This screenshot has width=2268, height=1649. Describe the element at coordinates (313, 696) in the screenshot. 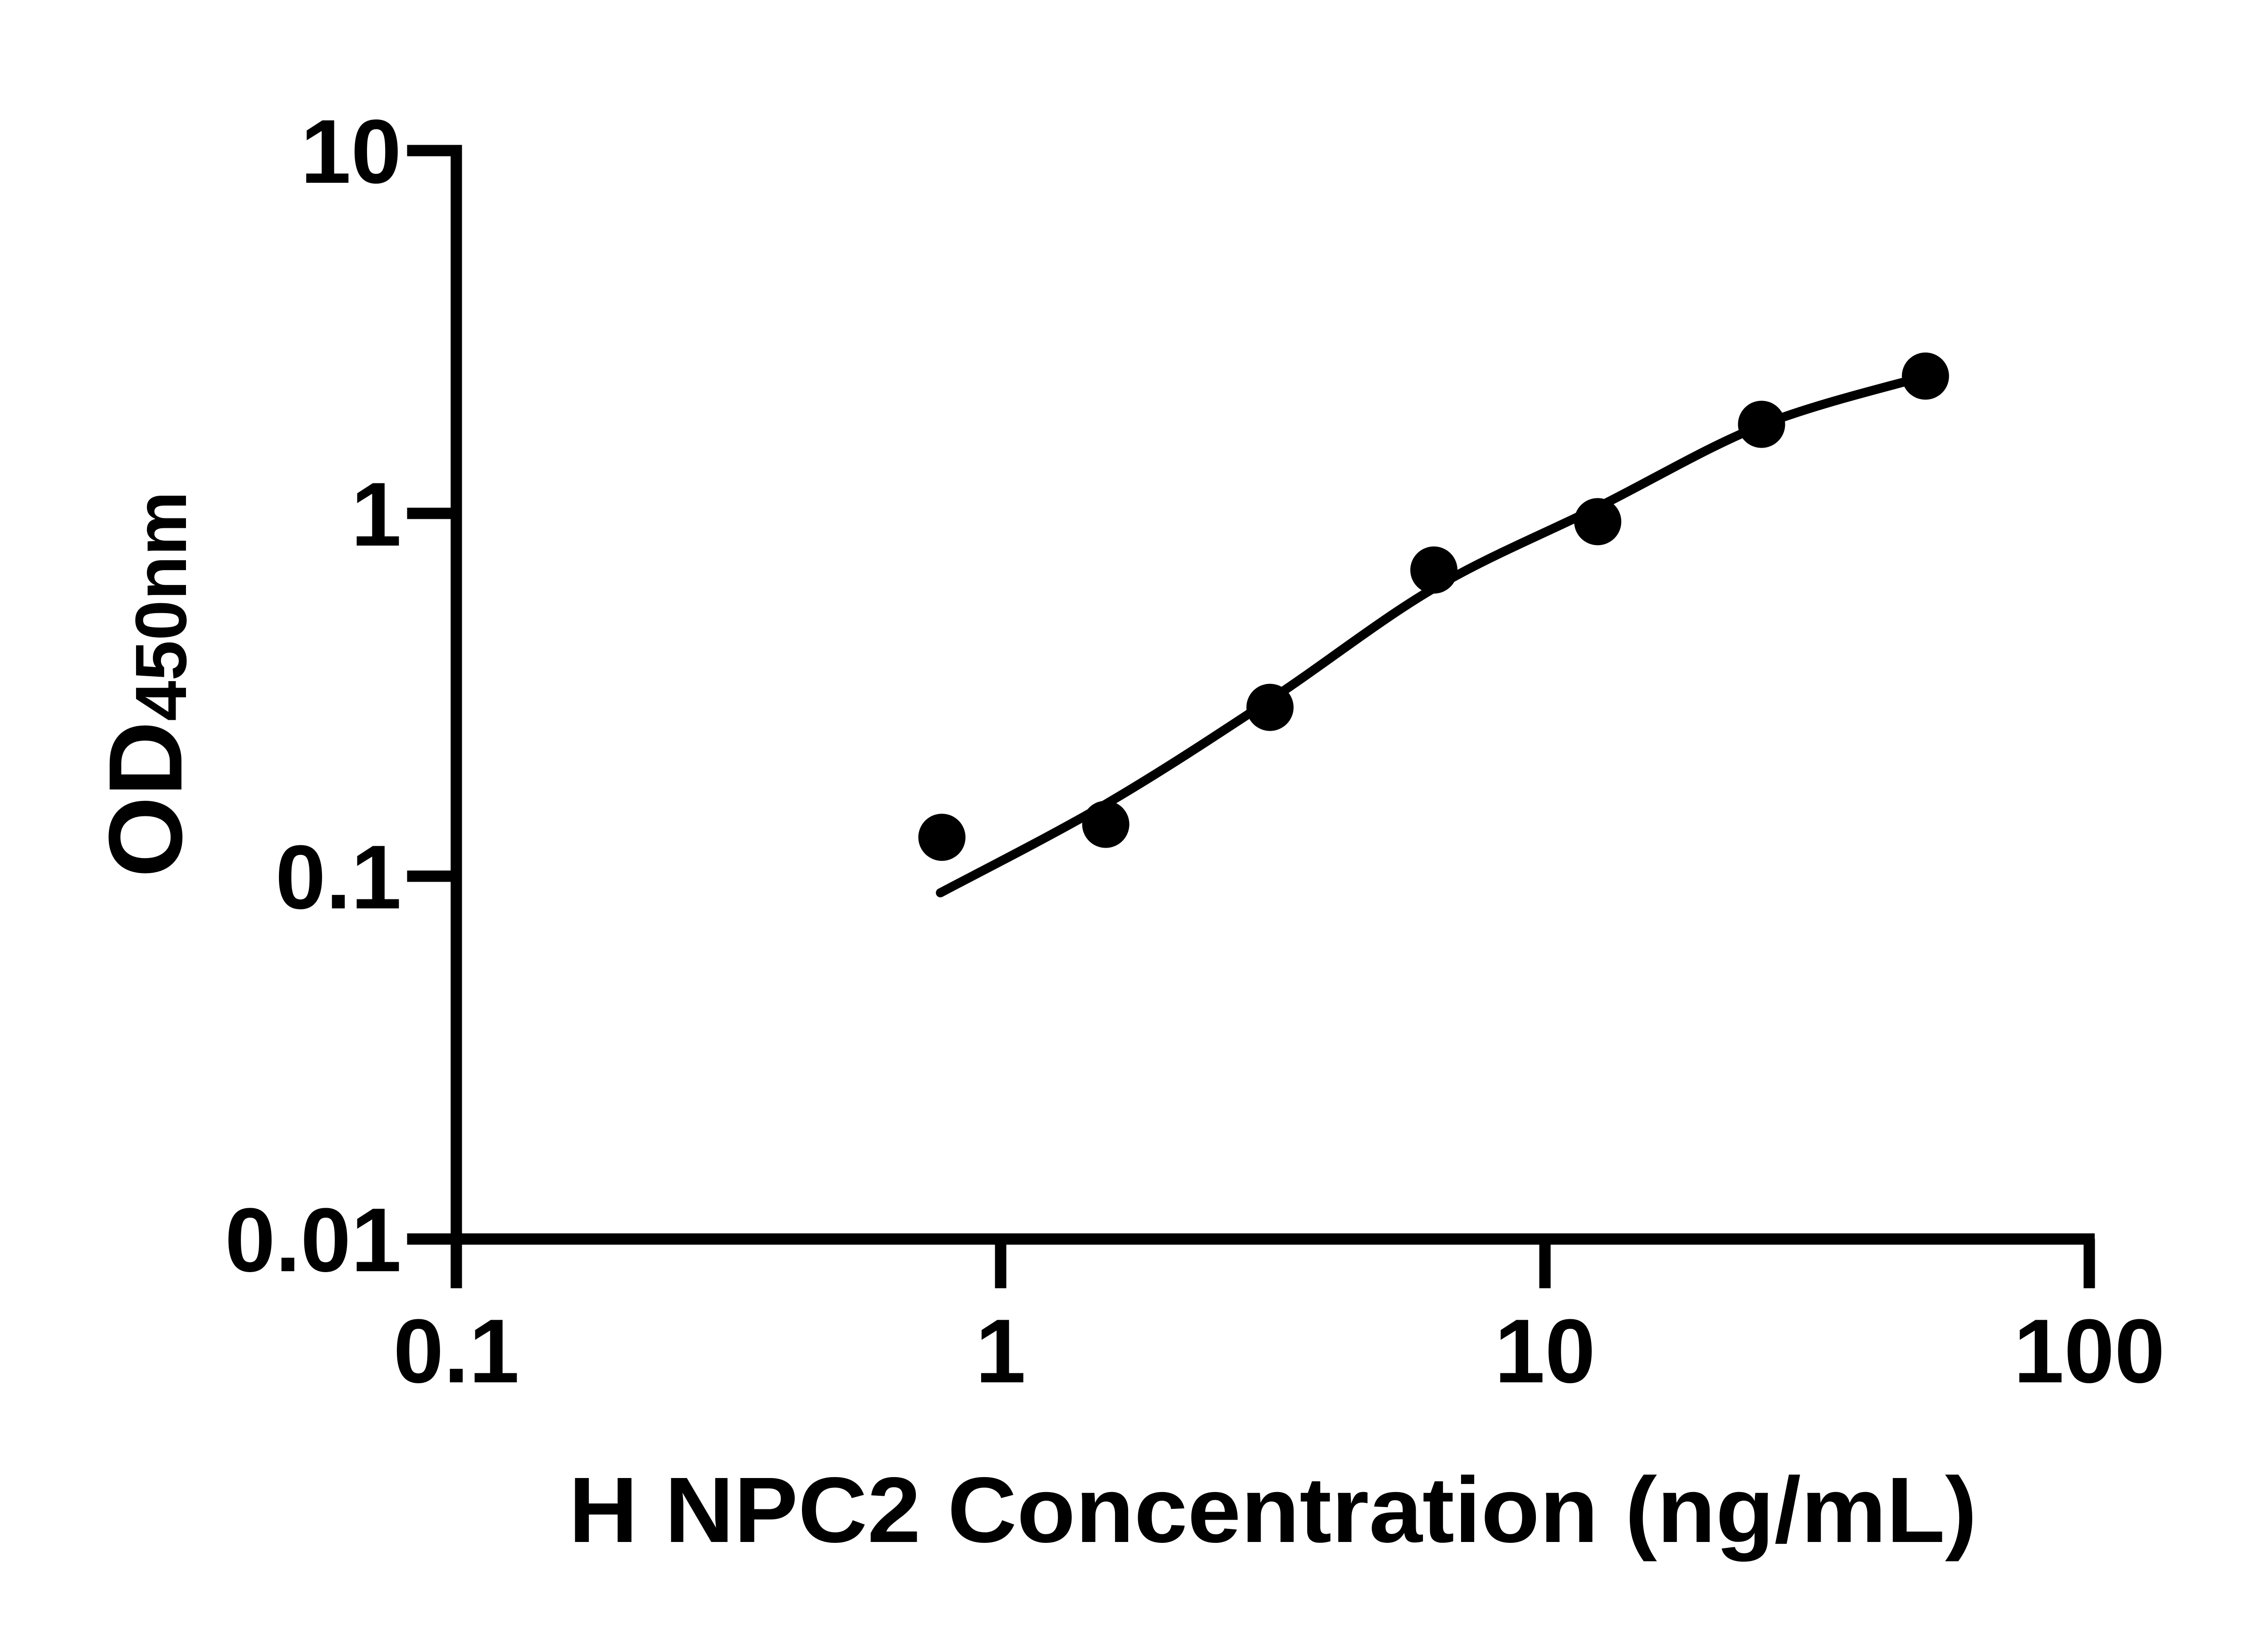

I see `y-axis-tick-labels: 0.01 0.1 1 10` at that location.